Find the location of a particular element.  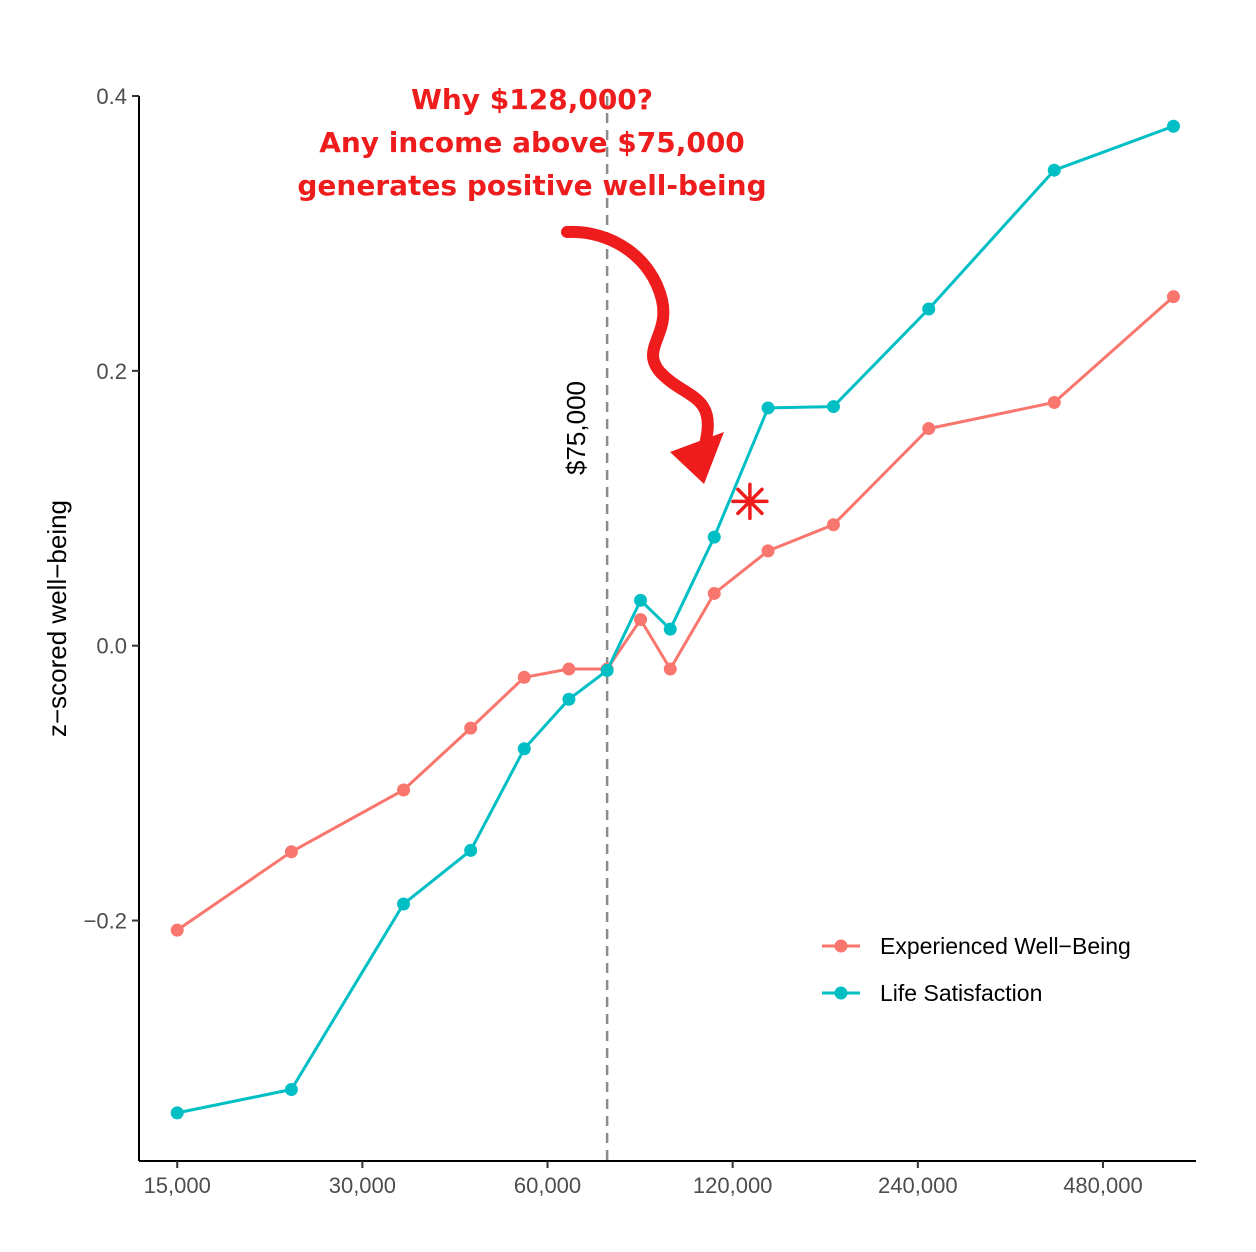

legend: Experienced Well−Being Life Satisfaction is located at coordinates (976, 969).